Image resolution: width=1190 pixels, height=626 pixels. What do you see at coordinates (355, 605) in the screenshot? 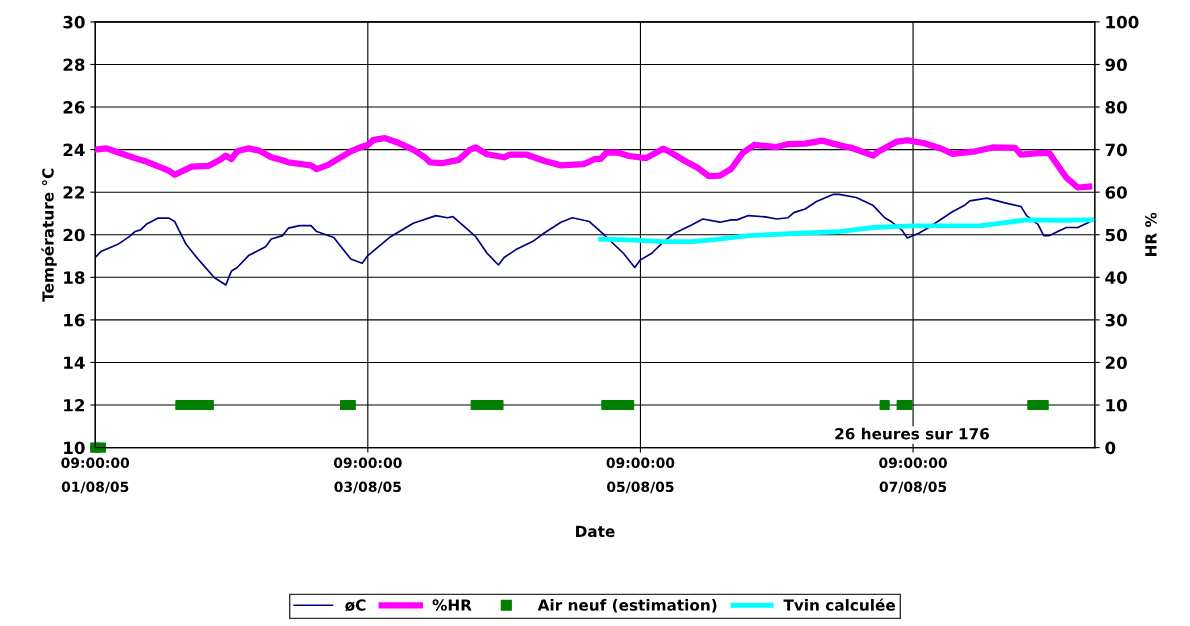
I see `legend-label: øC` at bounding box center [355, 605].